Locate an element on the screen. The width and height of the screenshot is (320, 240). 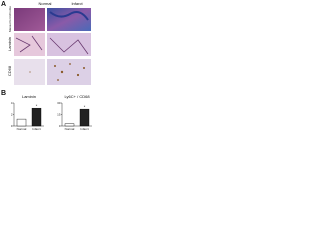
chart-title: Ly6C+ / CD68 is located at coordinates (77, 96).